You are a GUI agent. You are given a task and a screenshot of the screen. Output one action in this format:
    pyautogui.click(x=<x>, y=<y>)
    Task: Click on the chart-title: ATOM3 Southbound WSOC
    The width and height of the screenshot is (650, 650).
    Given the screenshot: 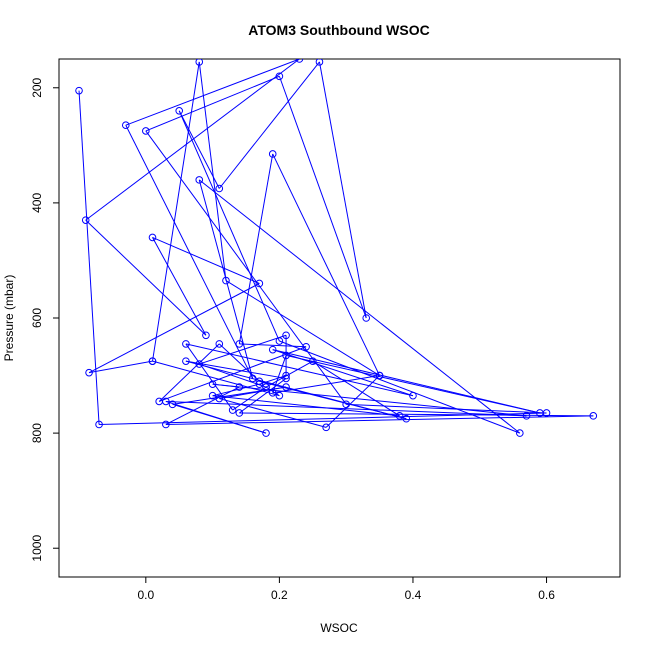 What is the action you would take?
    pyautogui.click(x=338, y=30)
    